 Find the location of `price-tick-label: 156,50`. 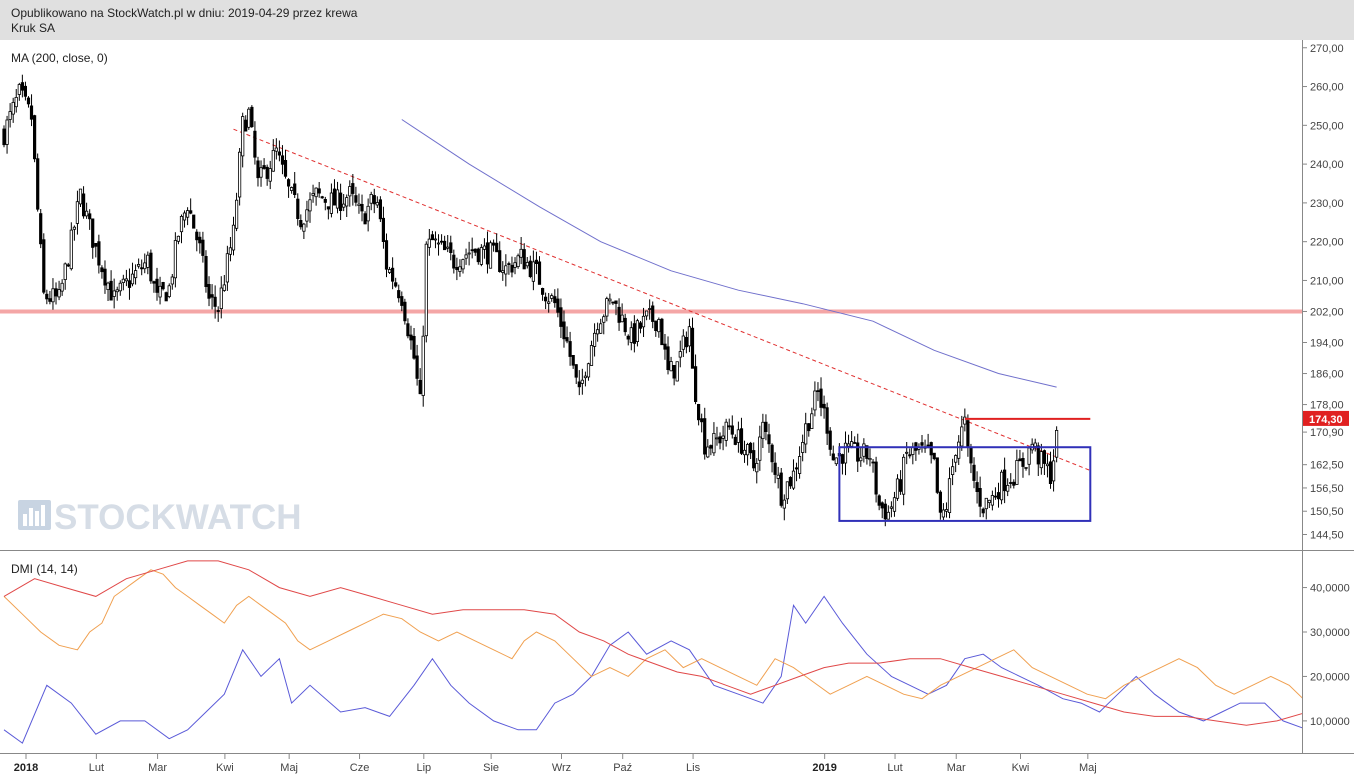

price-tick-label: 156,50 is located at coordinates (1327, 489).